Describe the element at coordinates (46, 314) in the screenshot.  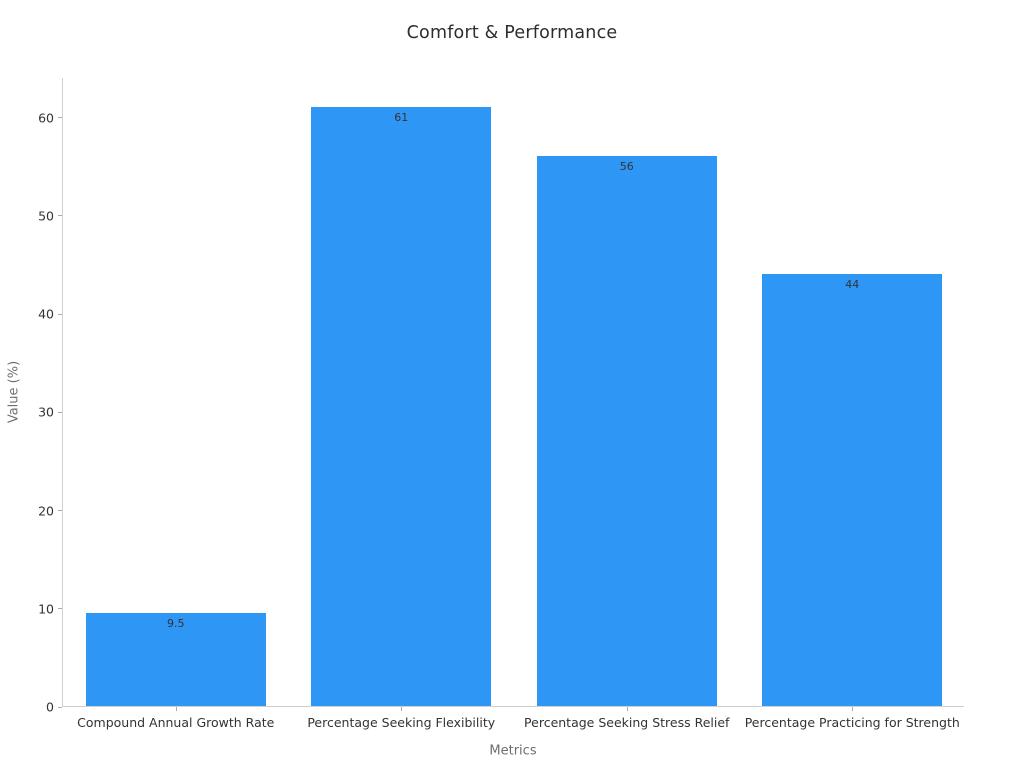
I see `y-tick-label: 40` at that location.